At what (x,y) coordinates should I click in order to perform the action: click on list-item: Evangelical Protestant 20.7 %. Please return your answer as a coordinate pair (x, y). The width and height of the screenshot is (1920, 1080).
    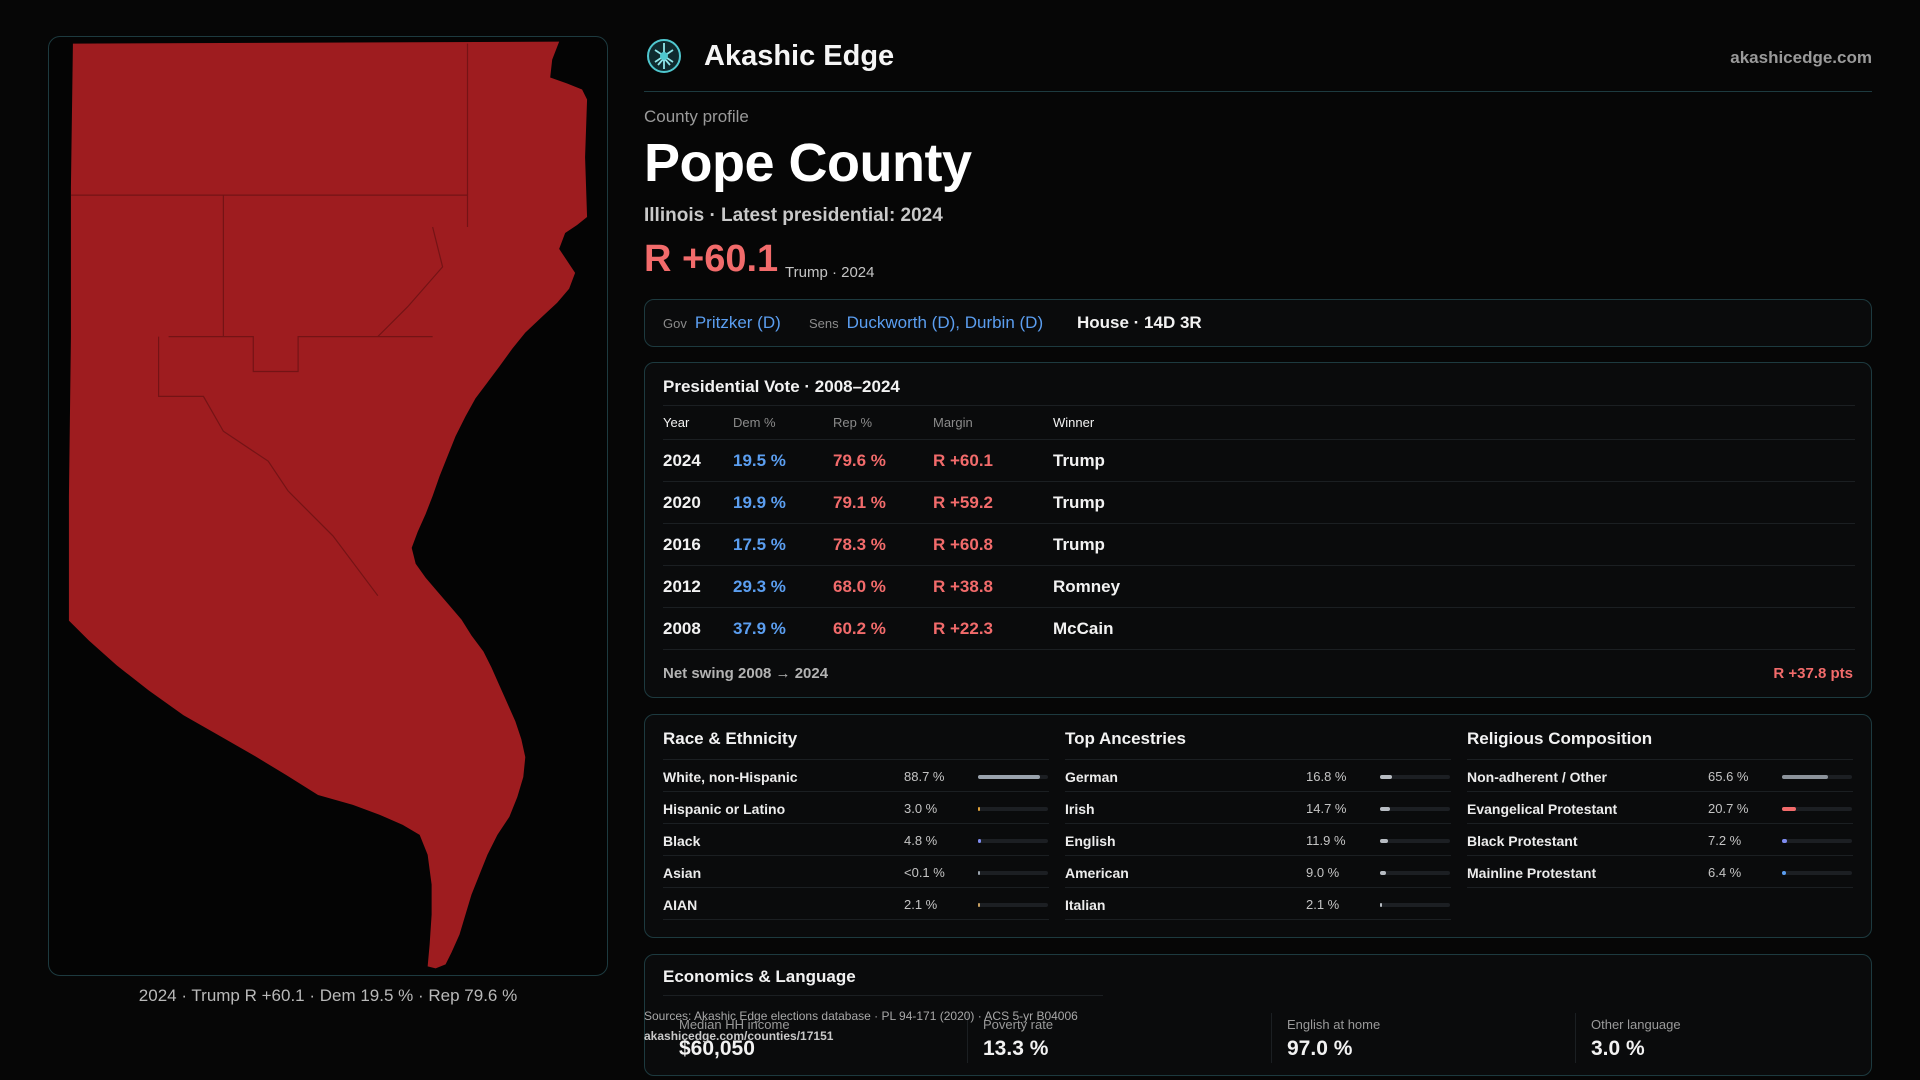
    Looking at the image, I should click on (1660, 808).